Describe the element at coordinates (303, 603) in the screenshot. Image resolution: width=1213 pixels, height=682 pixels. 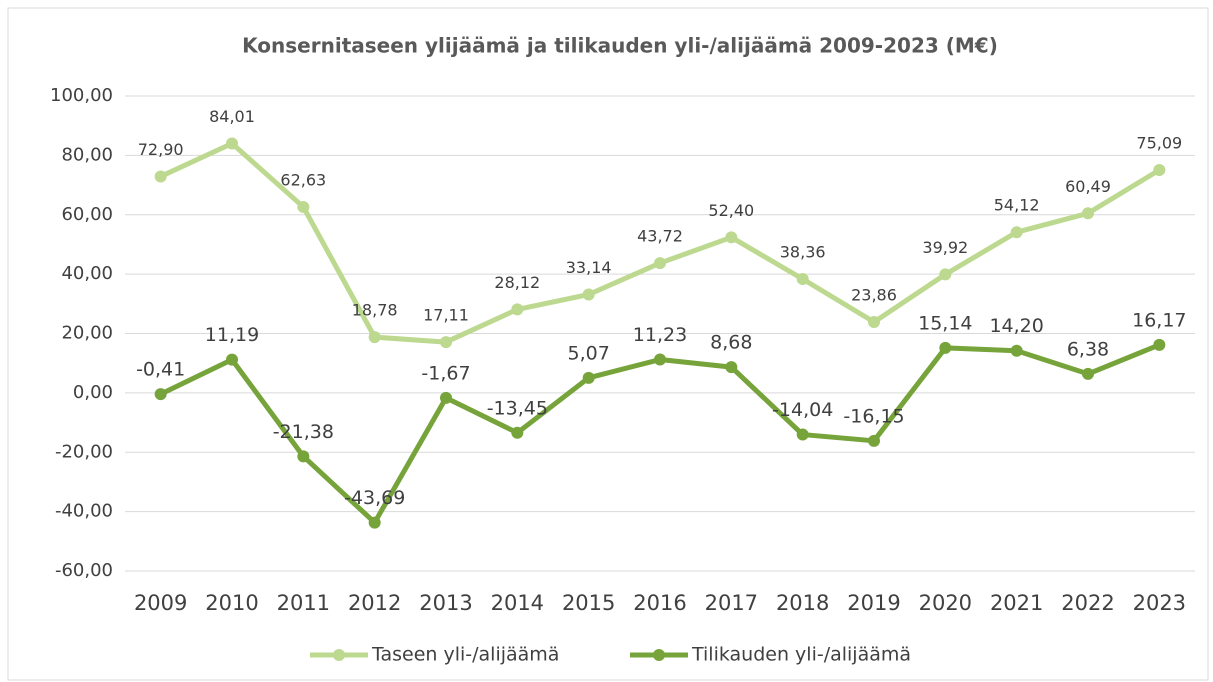
I see `x-tick-label: 2011` at that location.